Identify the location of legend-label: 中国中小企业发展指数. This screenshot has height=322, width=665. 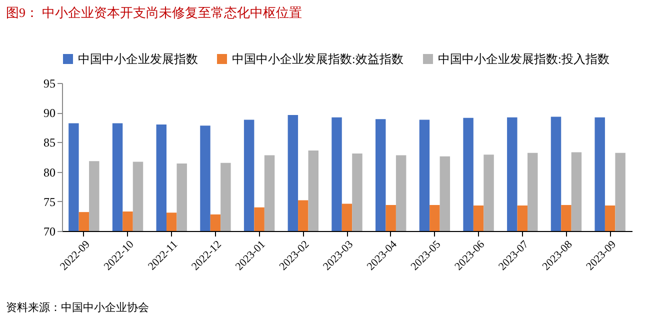
(138, 59).